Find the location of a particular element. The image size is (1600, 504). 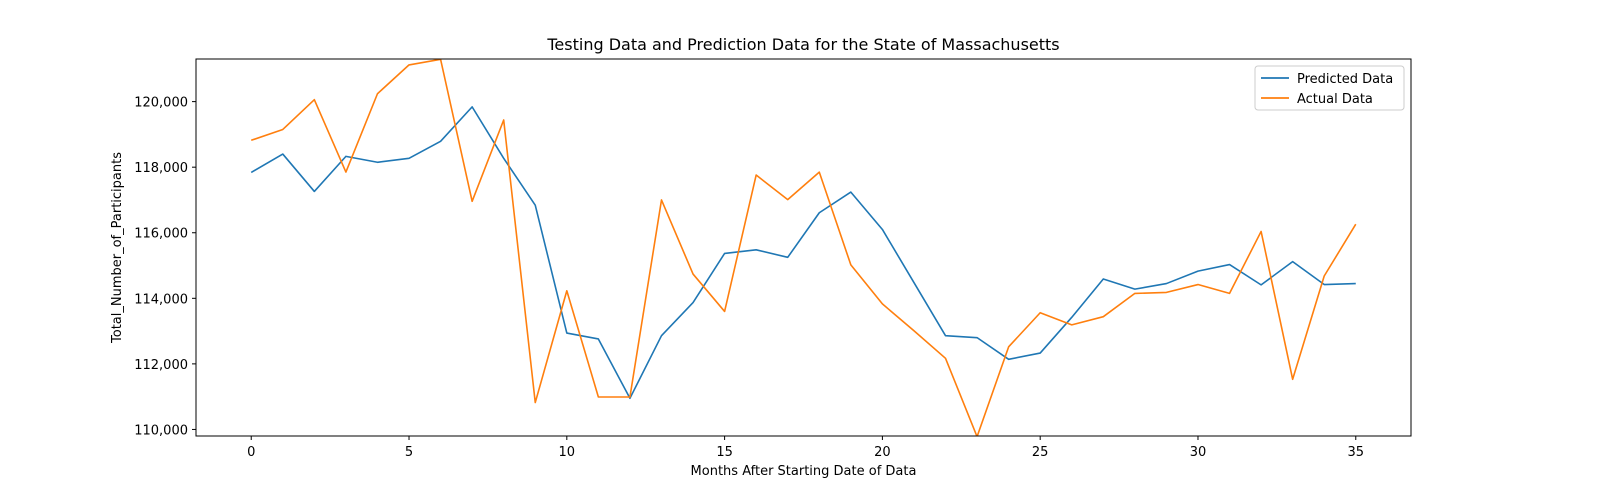

legend-box is located at coordinates (1329, 88).